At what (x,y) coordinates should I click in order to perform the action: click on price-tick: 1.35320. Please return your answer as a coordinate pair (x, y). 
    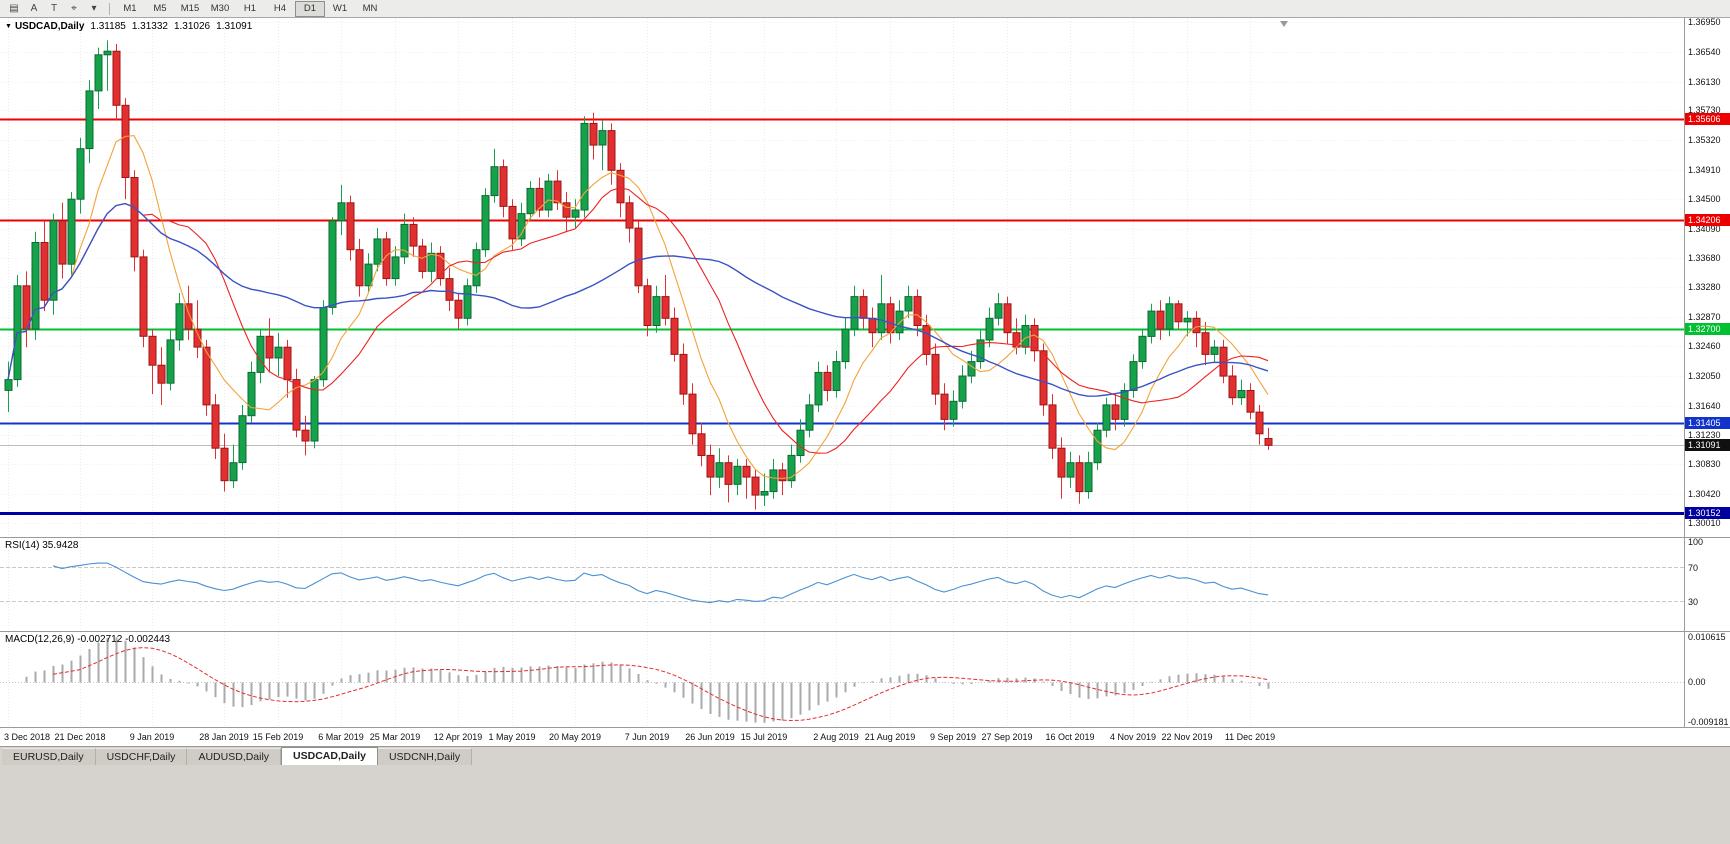
    Looking at the image, I should click on (1704, 140).